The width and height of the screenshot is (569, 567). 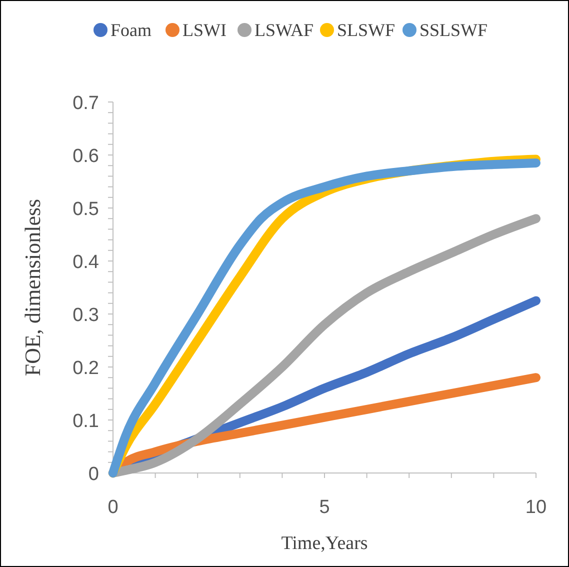 What do you see at coordinates (131, 30) in the screenshot?
I see `legend-label: Foam` at bounding box center [131, 30].